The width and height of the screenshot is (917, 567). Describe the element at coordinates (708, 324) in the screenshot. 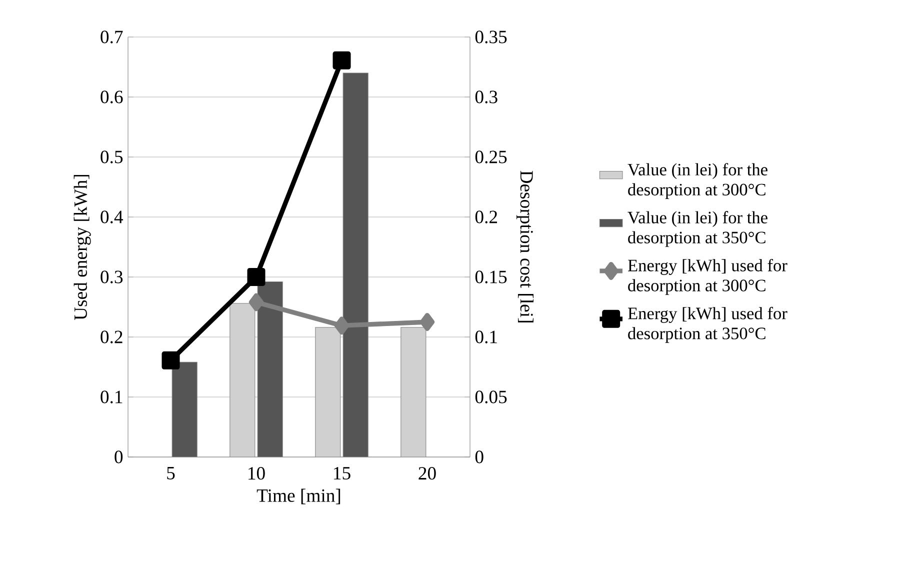

I see `legend-label: Energy [kWh] used for desorption at 350°C` at that location.